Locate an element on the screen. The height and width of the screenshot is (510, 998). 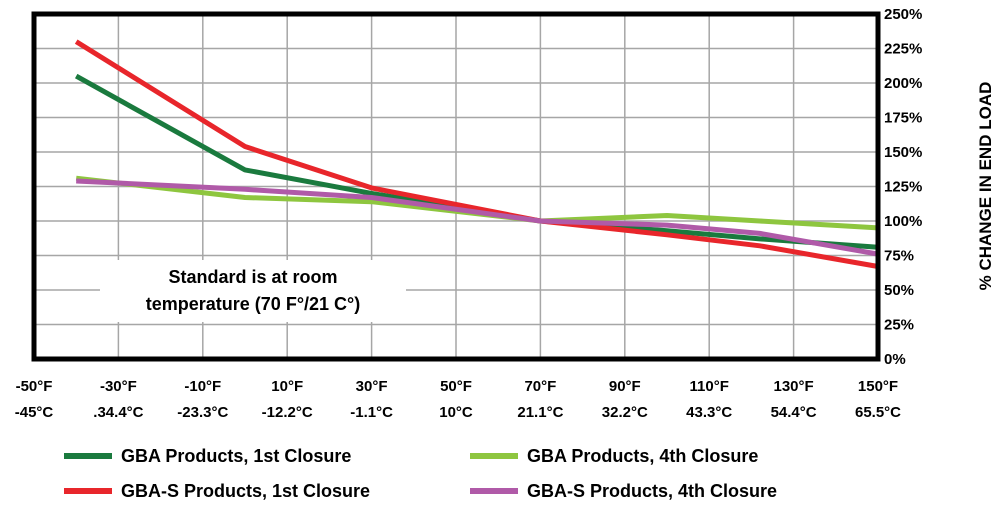
x-tick-label-f: 90°F is located at coordinates (625, 386).